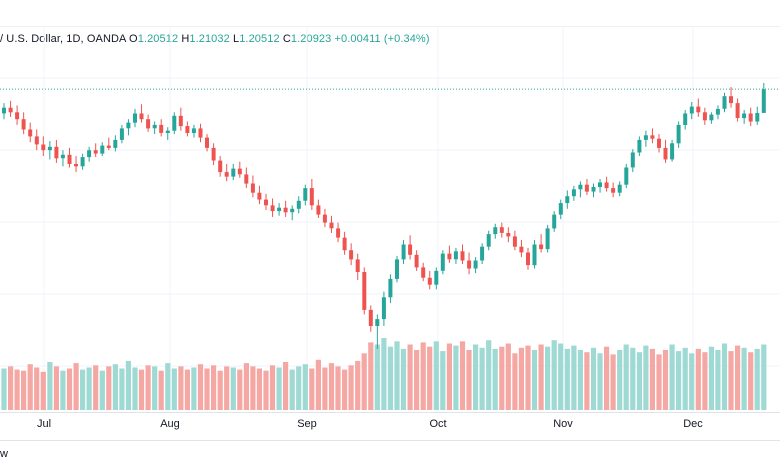 This screenshot has height=471, width=780. Describe the element at coordinates (307, 424) in the screenshot. I see `x-tick-sep: Sep` at that location.